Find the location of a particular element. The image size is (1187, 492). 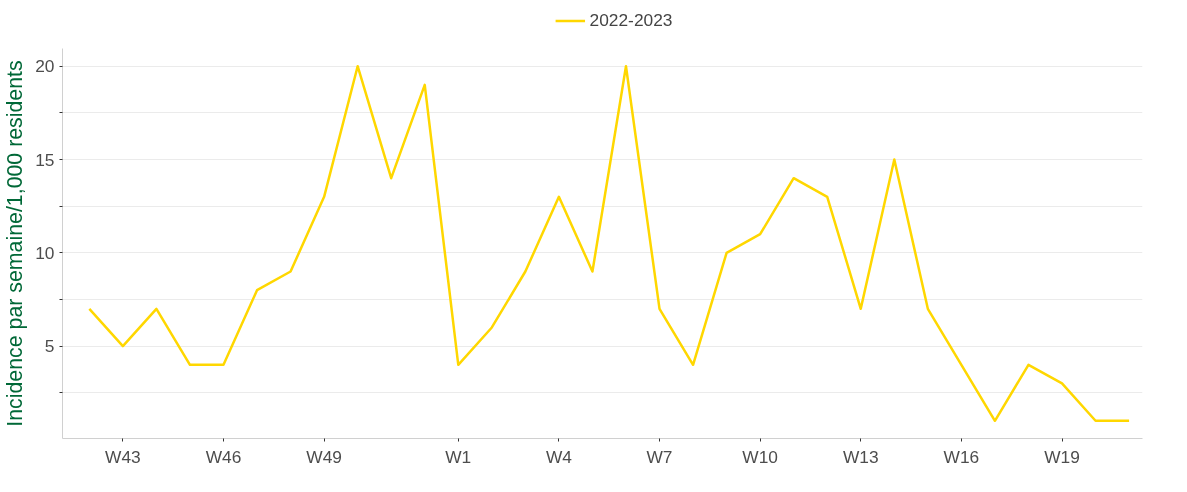

y-tick-label: 15 is located at coordinates (45, 159).